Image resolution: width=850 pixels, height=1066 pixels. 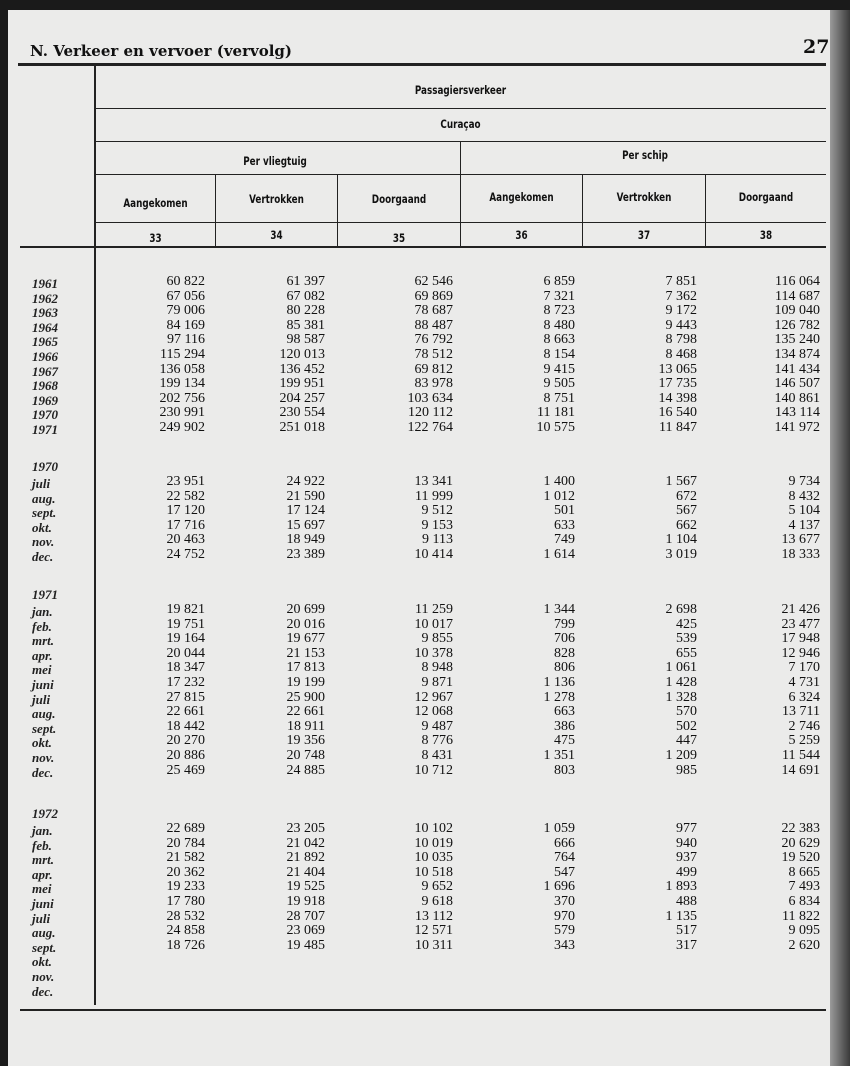 What do you see at coordinates (434, 496) in the screenshot?
I see `table-cell: 11 999` at bounding box center [434, 496].